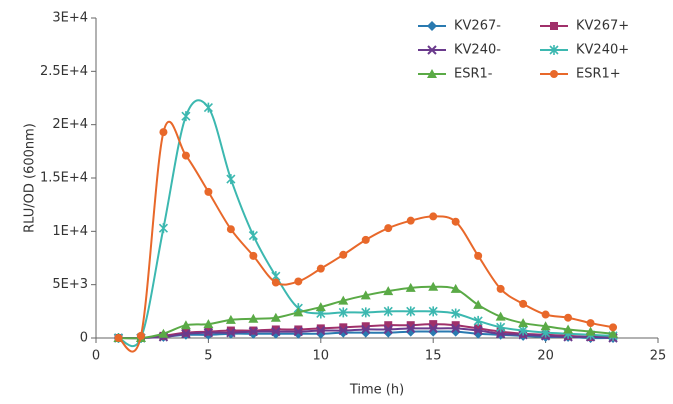  What do you see at coordinates (477, 50) in the screenshot?
I see `legend-label: KV240-` at bounding box center [477, 50].